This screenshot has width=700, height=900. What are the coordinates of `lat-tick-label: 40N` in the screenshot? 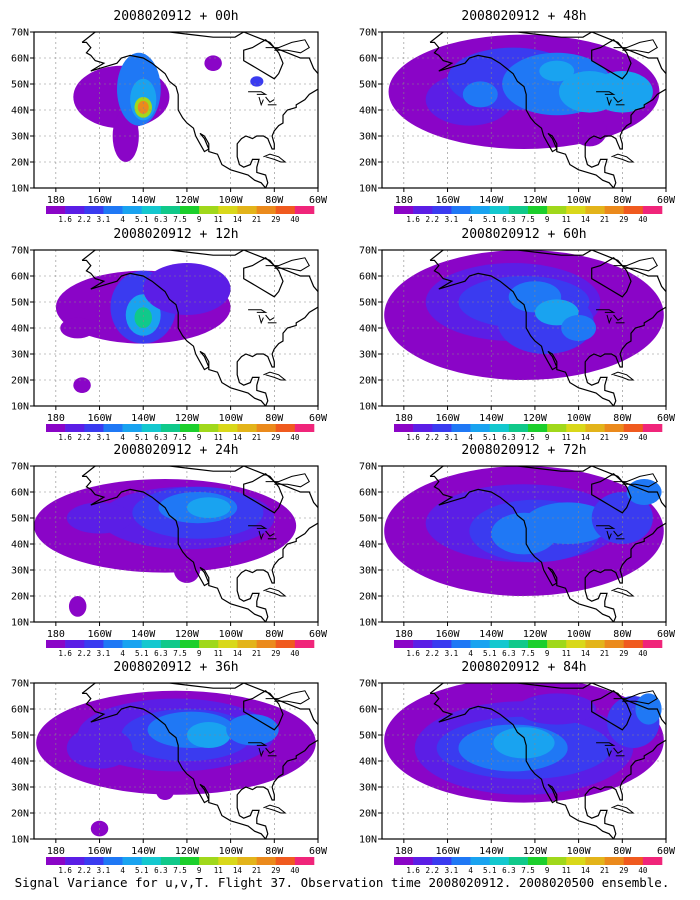 It's located at (368, 762).